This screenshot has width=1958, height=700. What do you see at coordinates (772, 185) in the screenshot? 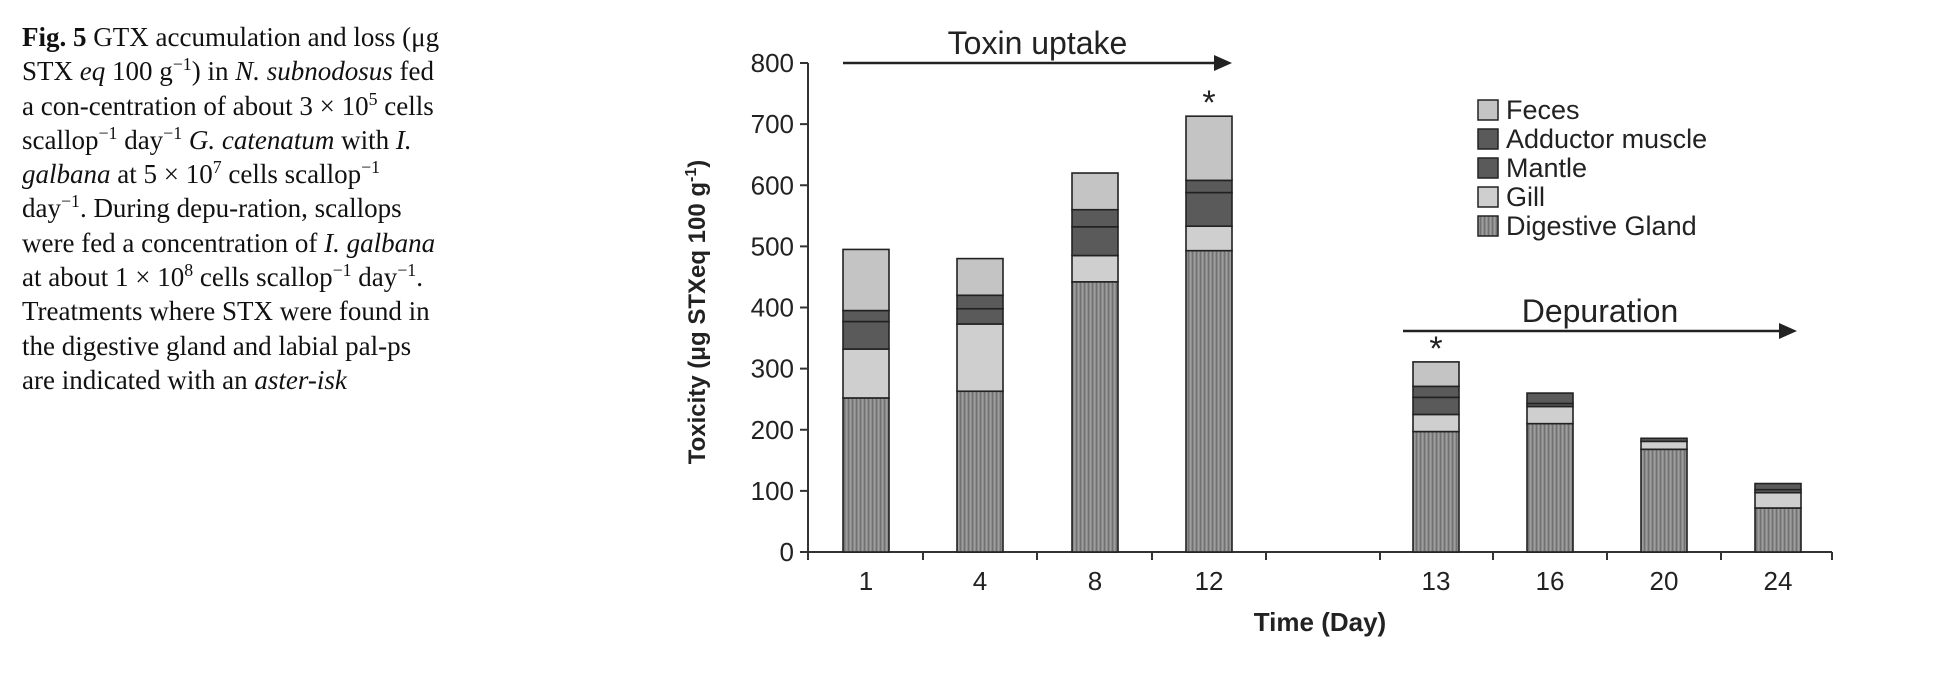
I see `y-tick-label: 600` at bounding box center [772, 185].